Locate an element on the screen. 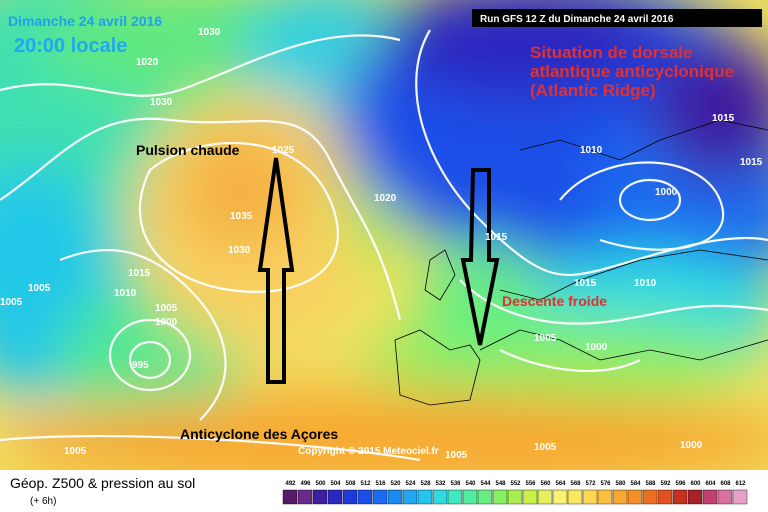 The width and height of the screenshot is (768, 512). legend-tick: 576 is located at coordinates (605, 484).